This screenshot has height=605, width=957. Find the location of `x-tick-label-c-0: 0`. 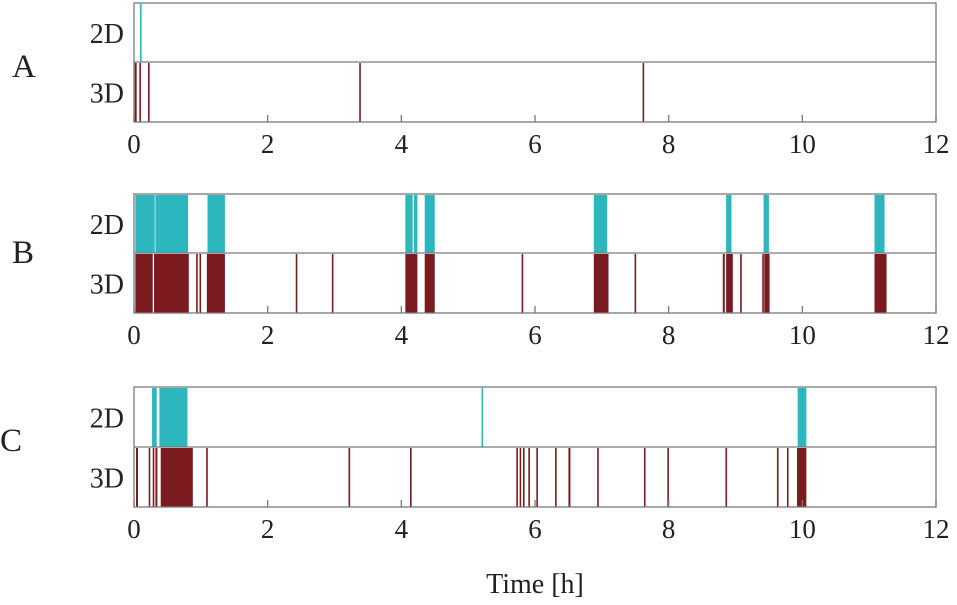

x-tick-label-c-0: 0 is located at coordinates (134, 529).